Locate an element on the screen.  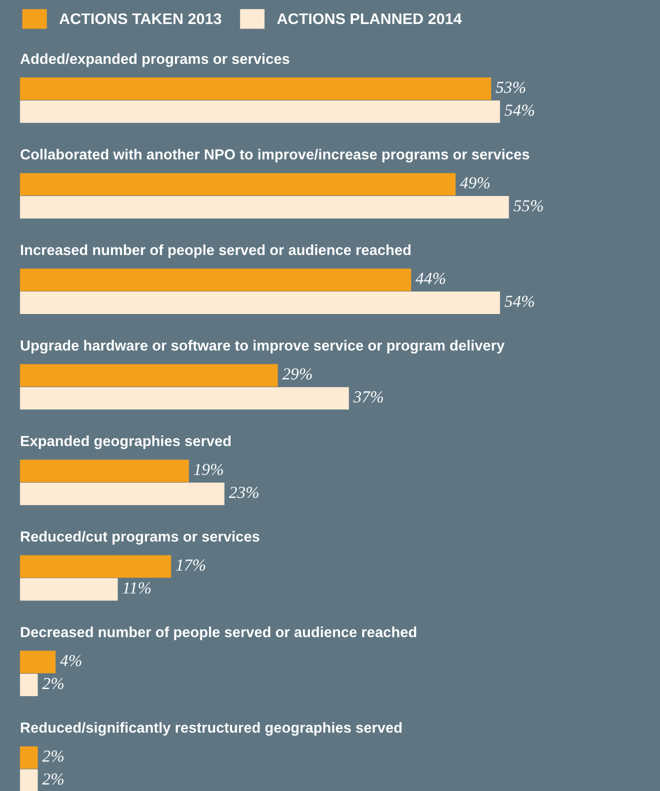
data-label: 19% is located at coordinates (208, 470).